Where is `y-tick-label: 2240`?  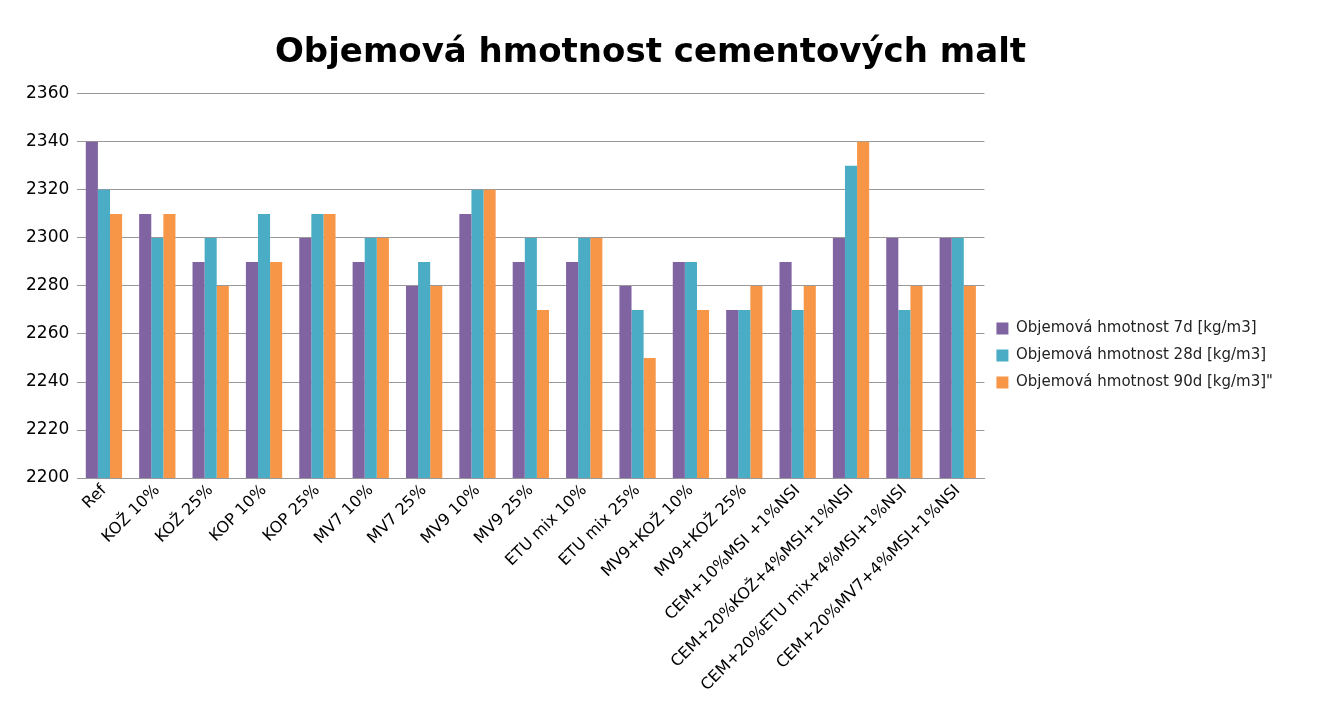
y-tick-label: 2240 is located at coordinates (48, 380).